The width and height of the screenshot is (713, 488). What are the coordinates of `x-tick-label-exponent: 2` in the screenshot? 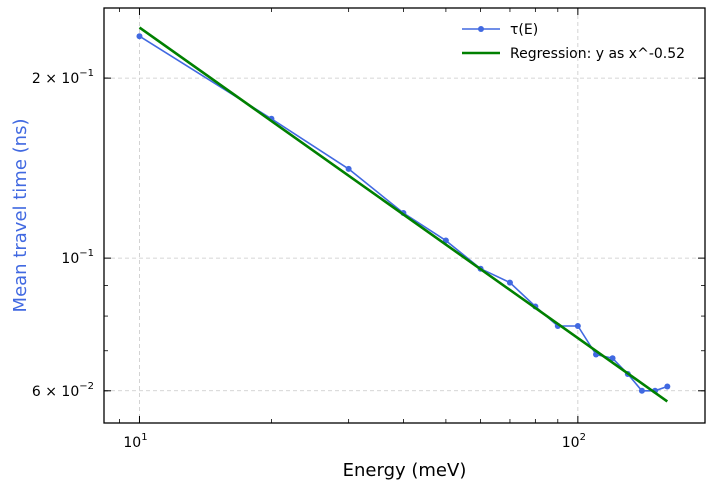 It's located at (583, 437).